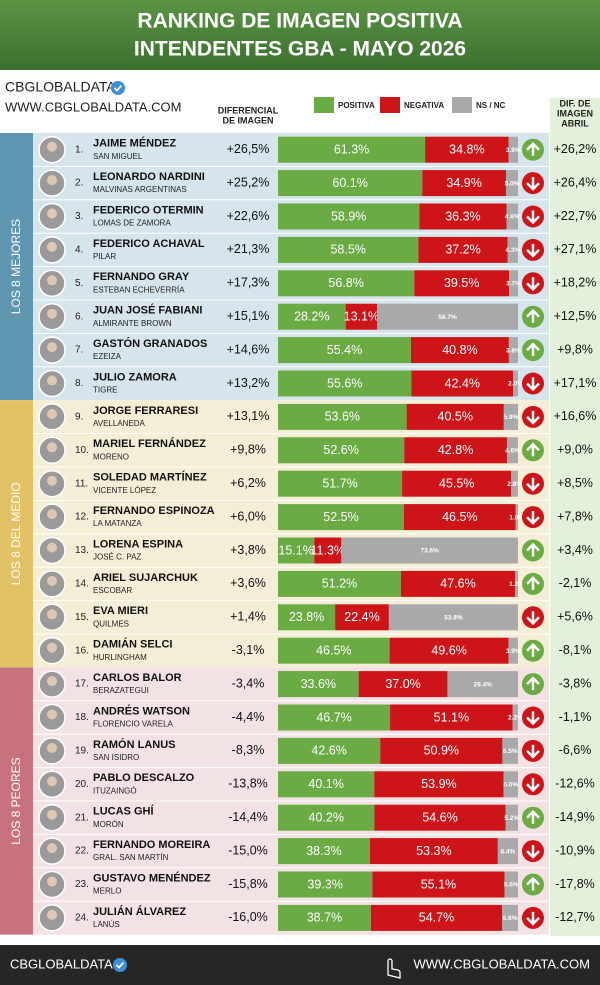  I want to click on place: LA MATANZA, so click(117, 523).